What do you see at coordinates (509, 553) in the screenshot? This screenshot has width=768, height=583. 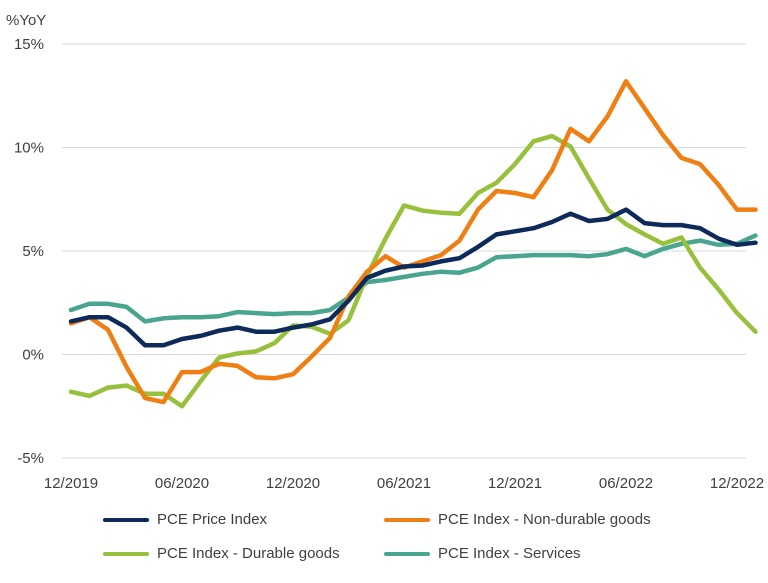 I see `legend-label: PCE Index - Services` at bounding box center [509, 553].